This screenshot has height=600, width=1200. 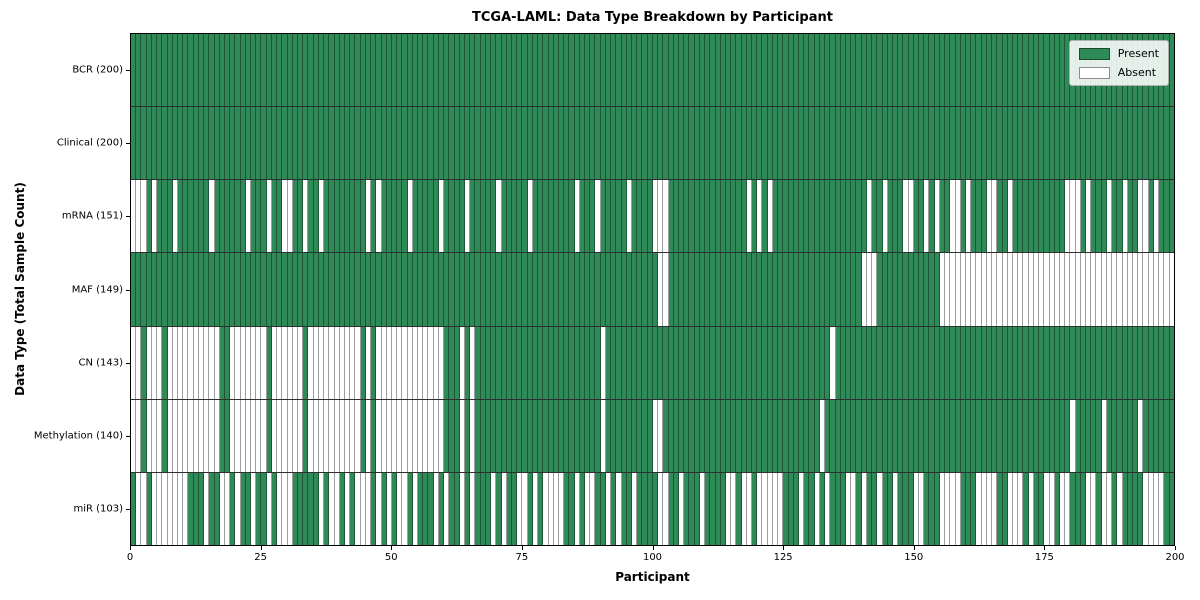 What do you see at coordinates (128, 437) in the screenshot?
I see `y-tick-mark` at bounding box center [128, 437].